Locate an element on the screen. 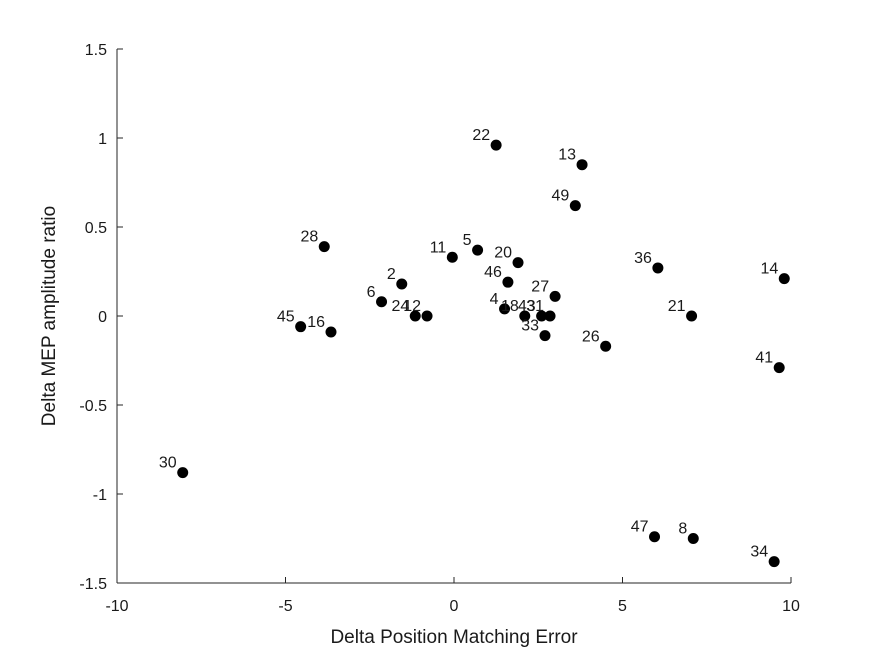 The height and width of the screenshot is (656, 875). data-point-label: 26 is located at coordinates (591, 336).